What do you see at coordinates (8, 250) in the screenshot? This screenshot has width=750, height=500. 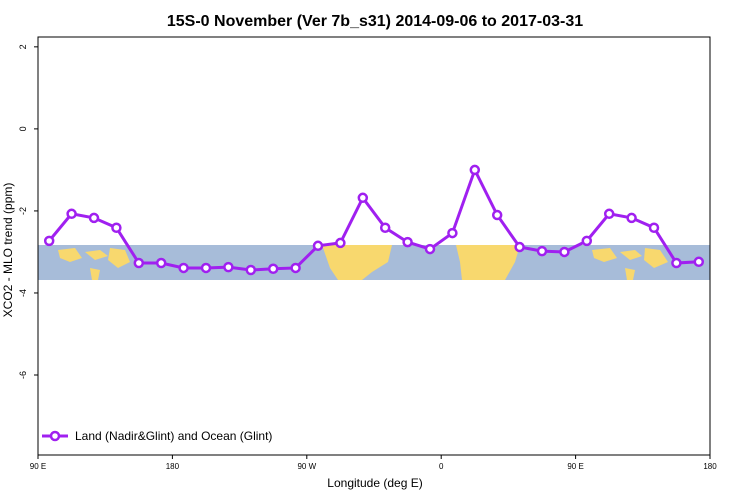 I see `y-axis-label: XCO2 - MLO trend (ppm)` at bounding box center [8, 250].